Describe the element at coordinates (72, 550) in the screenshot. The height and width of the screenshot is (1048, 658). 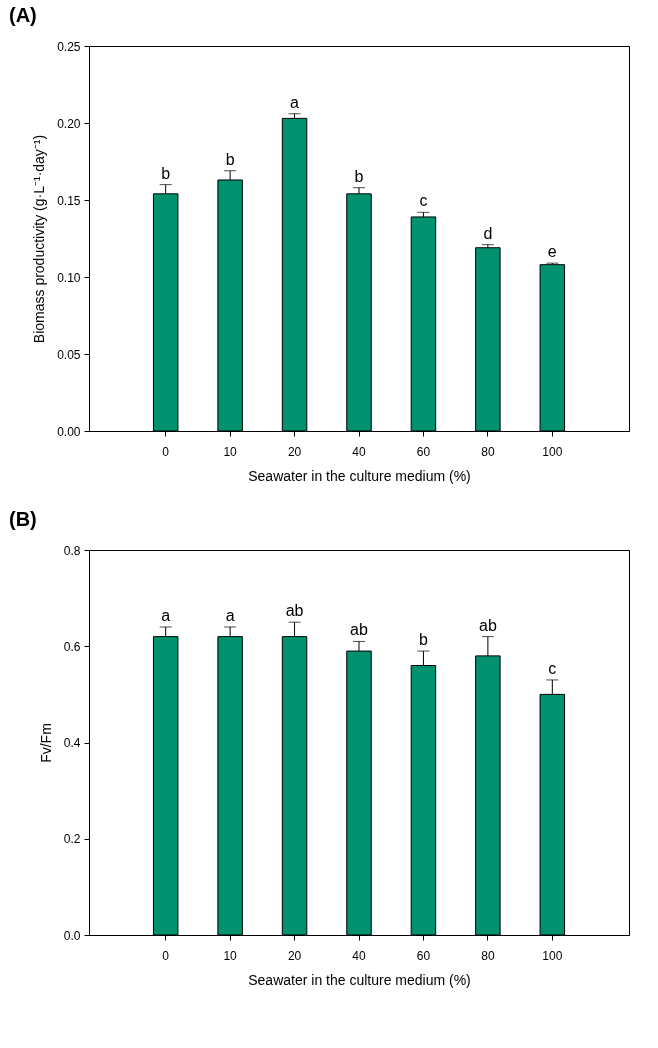
I see `y-tick-label: 0.8` at that location.